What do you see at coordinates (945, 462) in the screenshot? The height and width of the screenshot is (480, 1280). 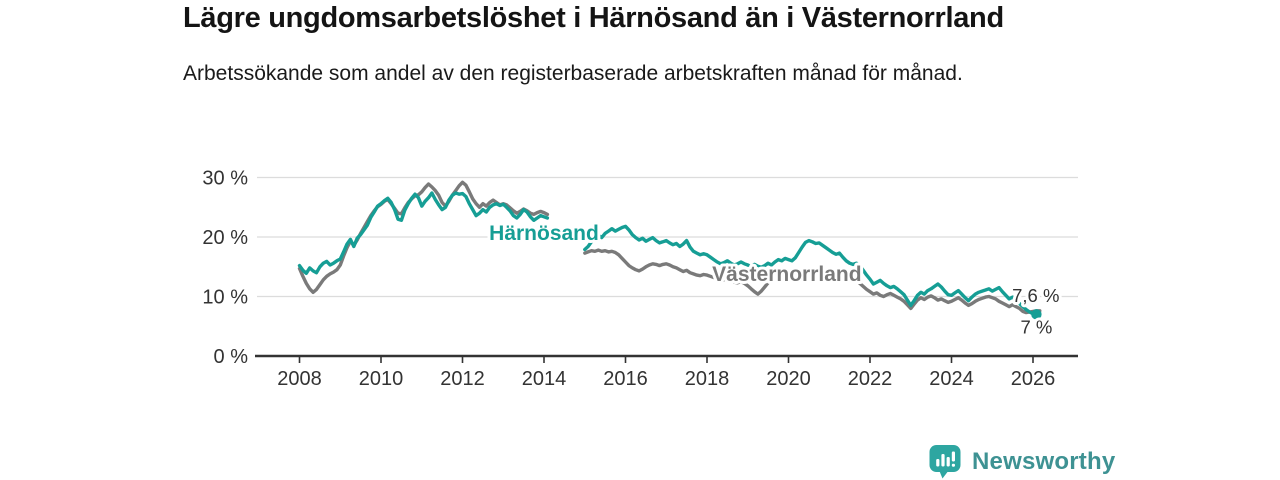 I see `bar-chart-speech-bubble-icon` at bounding box center [945, 462].